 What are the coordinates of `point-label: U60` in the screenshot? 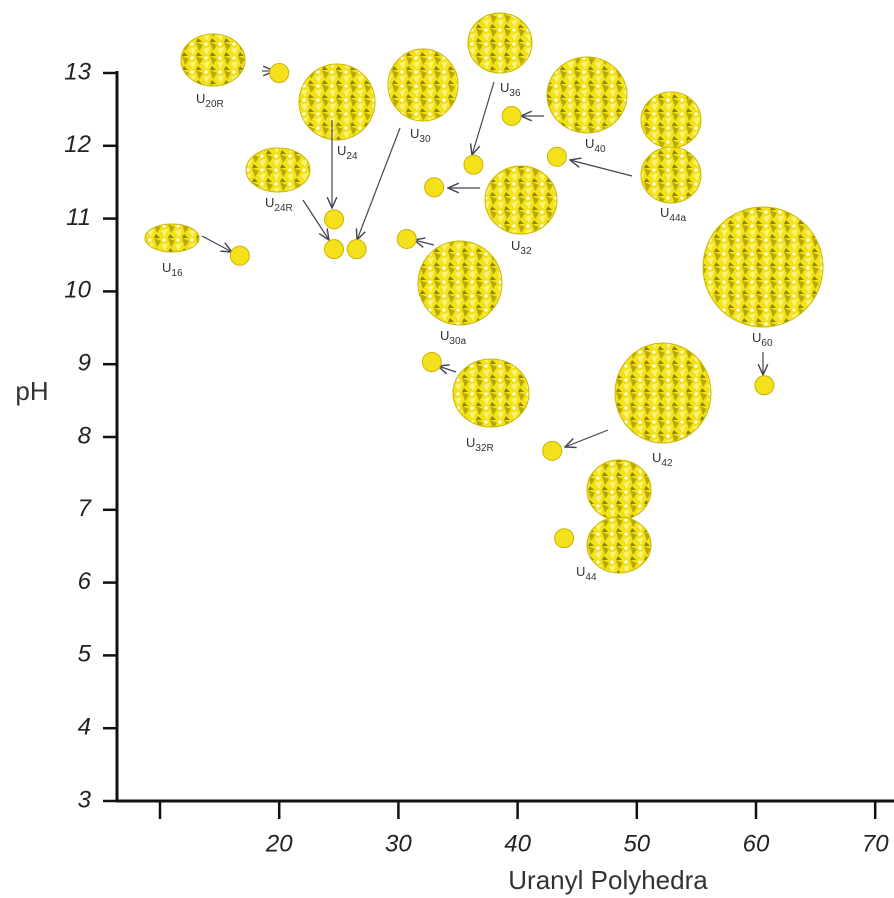 It's located at (762, 339).